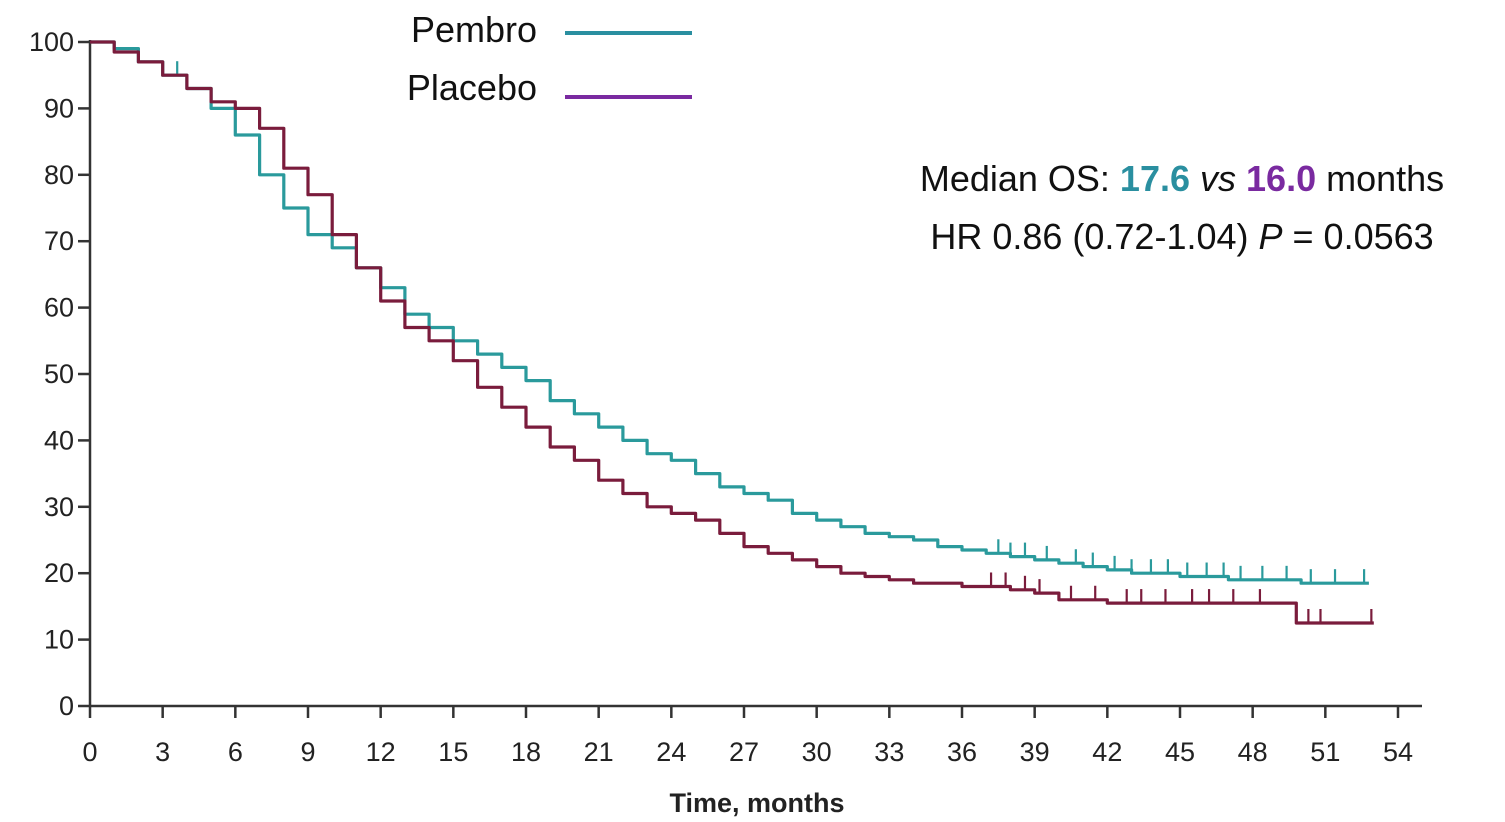 Image resolution: width=1505 pixels, height=822 pixels. Describe the element at coordinates (1107, 752) in the screenshot. I see `x-tick-label: 42` at that location.